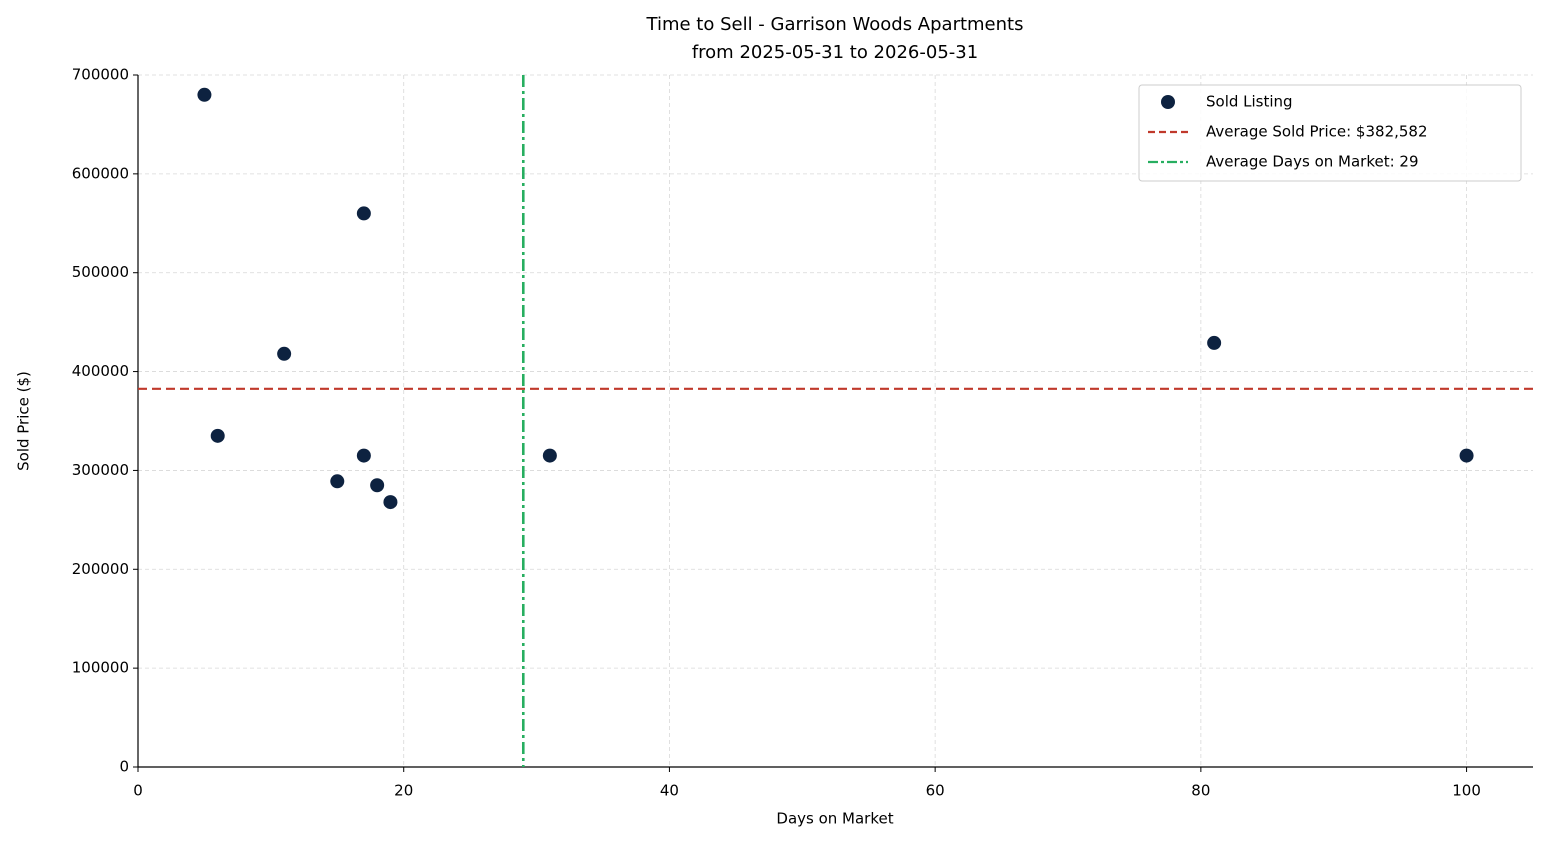 The width and height of the screenshot is (1547, 845). Describe the element at coordinates (1317, 132) in the screenshot. I see `legend-label: Average Sold Price: $382,582` at that location.